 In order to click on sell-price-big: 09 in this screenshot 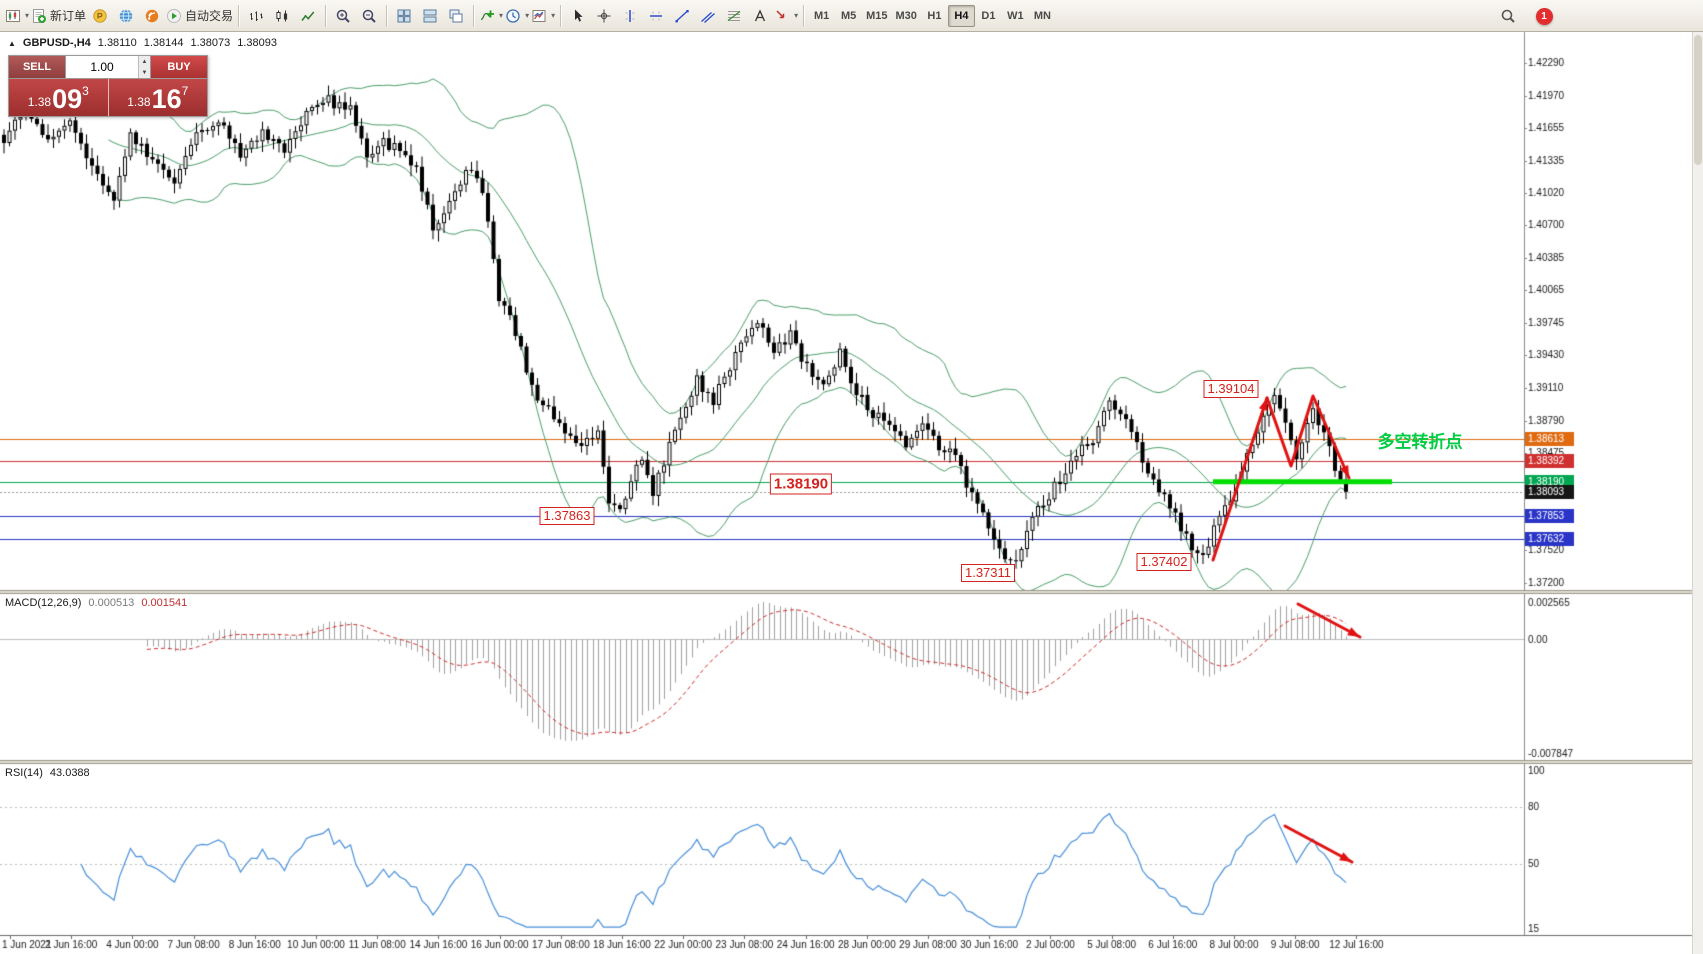, I will do `click(67, 99)`.